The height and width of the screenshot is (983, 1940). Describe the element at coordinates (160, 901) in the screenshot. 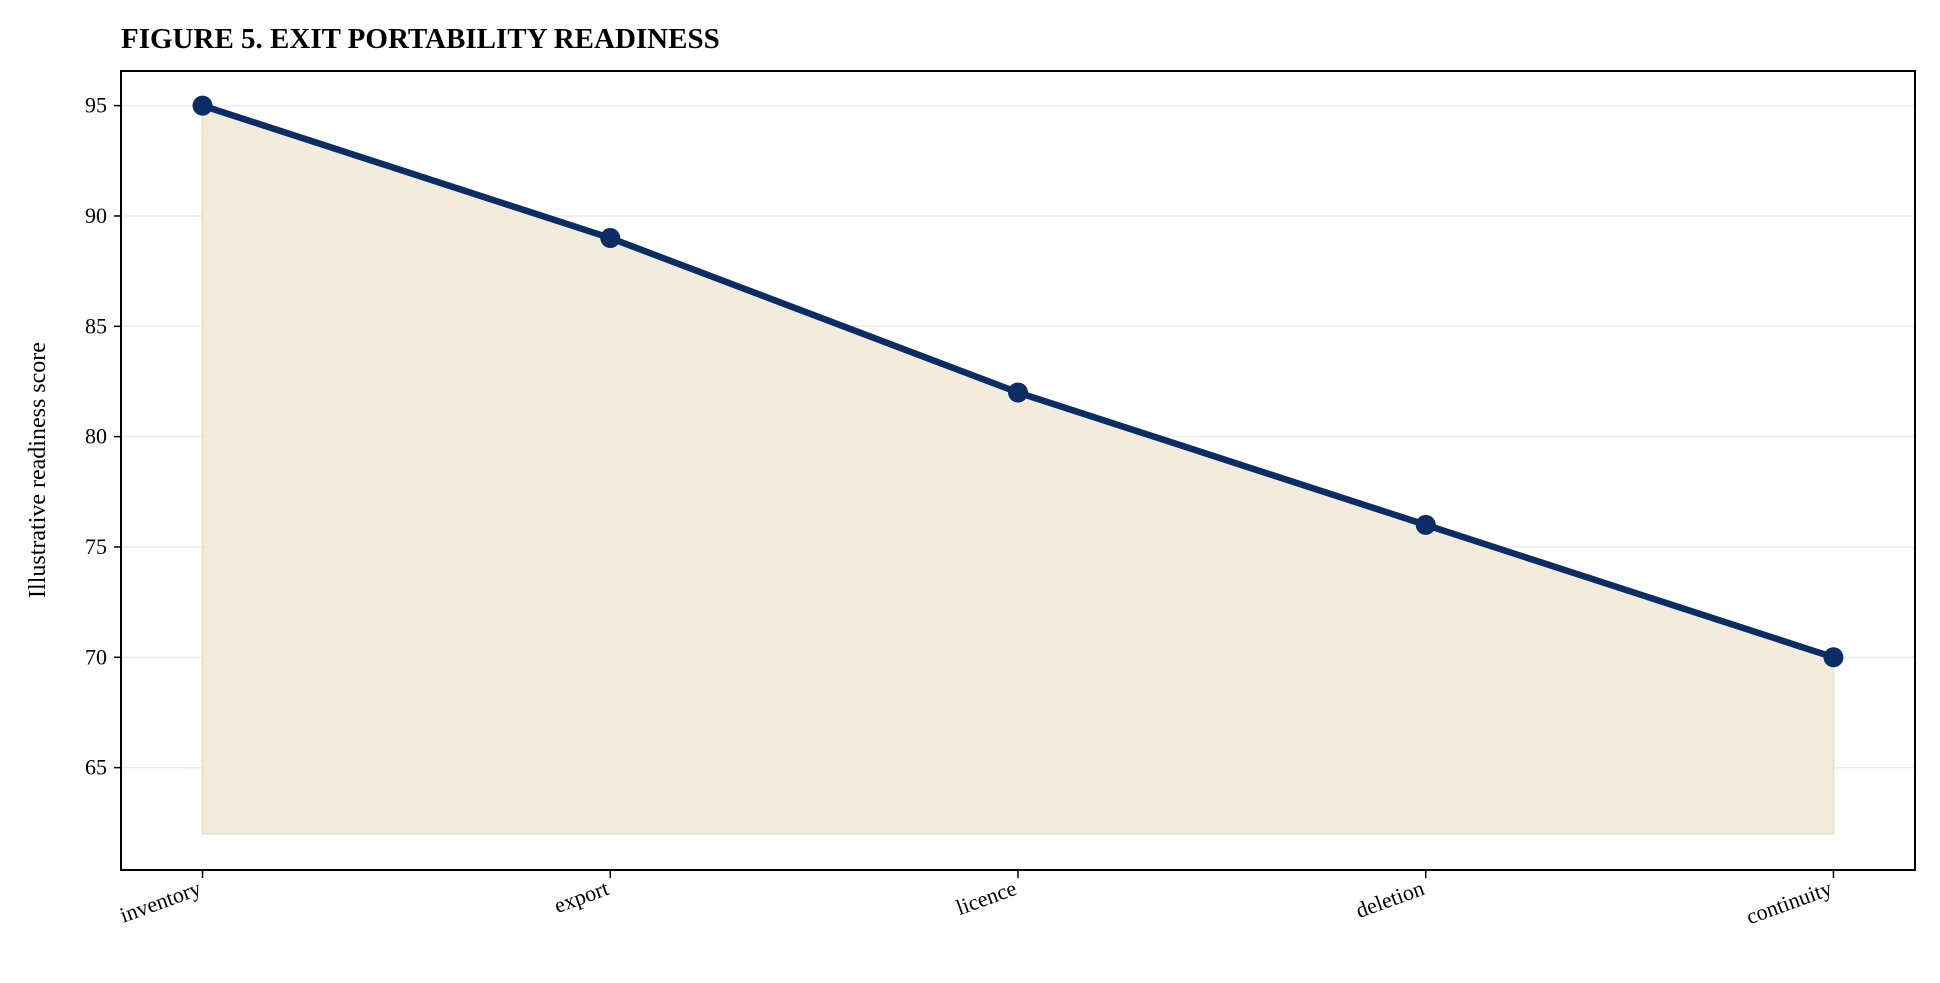

I see `x-tick-label: inventory` at that location.